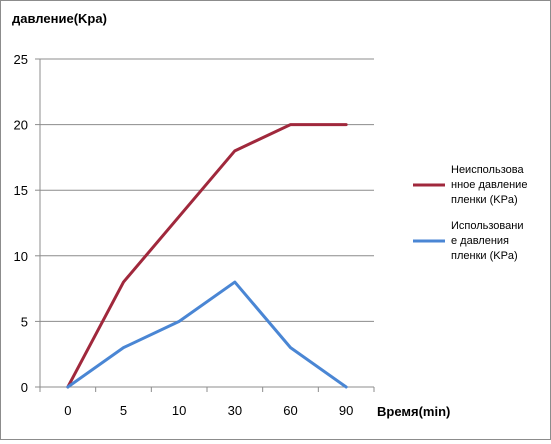 The image size is (551, 444). What do you see at coordinates (346, 410) in the screenshot?
I see `x-tick-label: 90` at bounding box center [346, 410].